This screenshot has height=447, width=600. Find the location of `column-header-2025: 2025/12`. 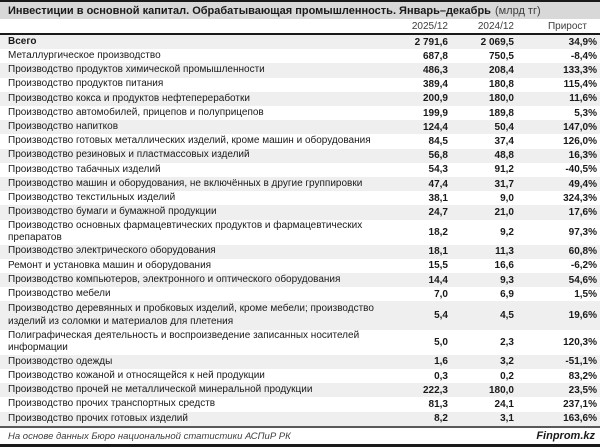

column-header-2025: 2025/12 is located at coordinates (429, 26).